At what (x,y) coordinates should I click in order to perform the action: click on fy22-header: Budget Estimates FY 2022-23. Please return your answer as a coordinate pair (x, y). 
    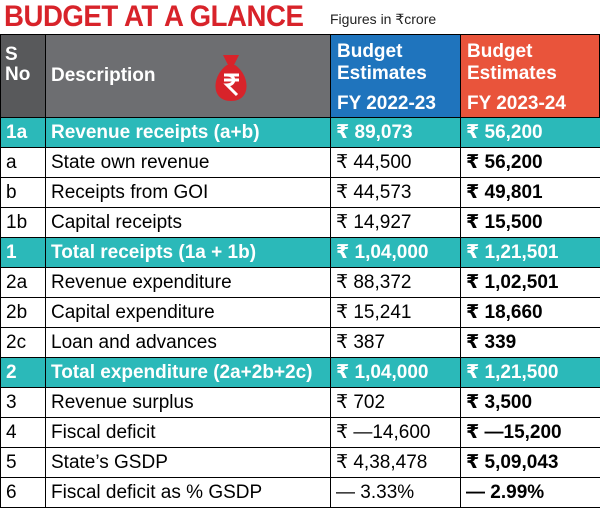
    Looking at the image, I should click on (395, 76).